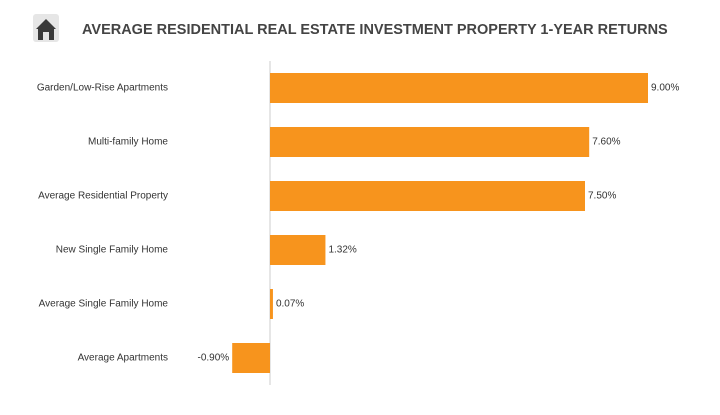 The image size is (720, 415). What do you see at coordinates (606, 142) in the screenshot?
I see `value-label: 7.60%` at bounding box center [606, 142].